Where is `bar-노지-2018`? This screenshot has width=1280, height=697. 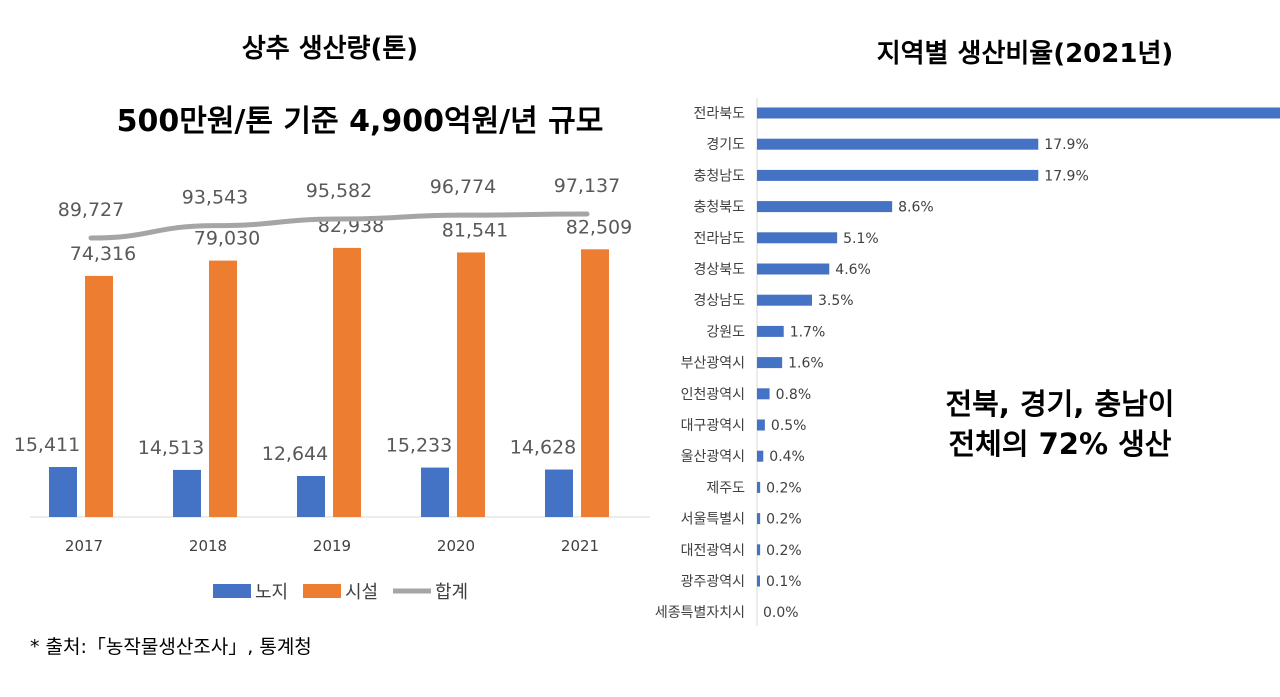 bar-노지-2018 is located at coordinates (187, 493).